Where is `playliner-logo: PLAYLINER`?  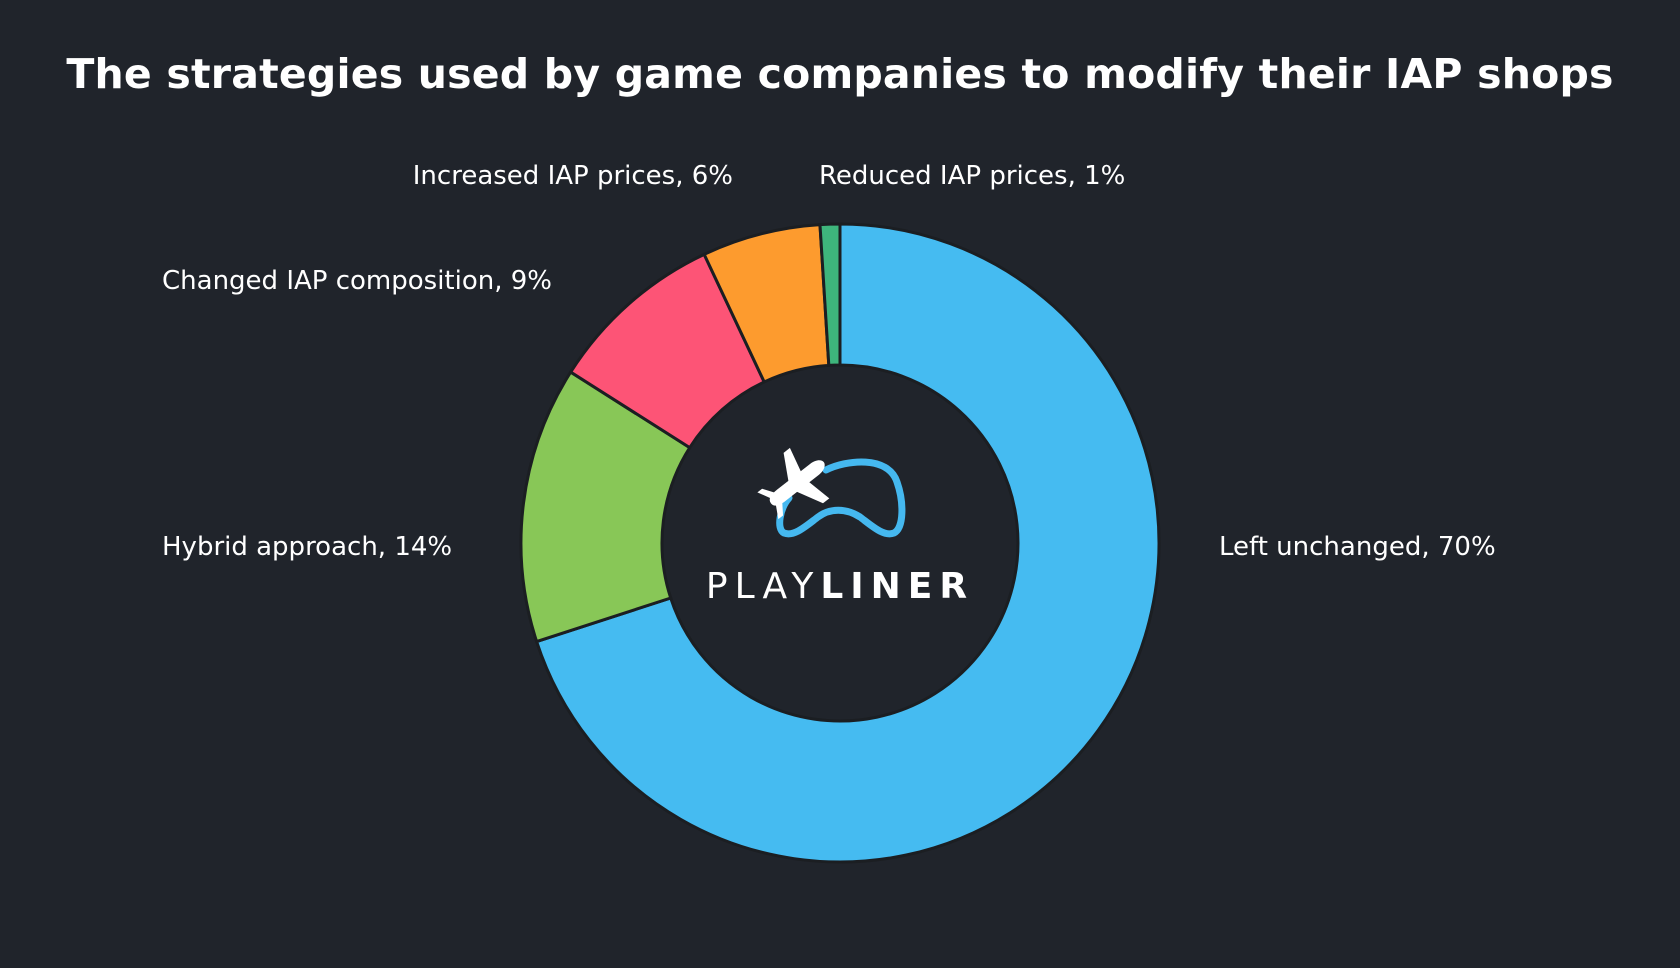 playliner-logo: PLAYLINER is located at coordinates (840, 527).